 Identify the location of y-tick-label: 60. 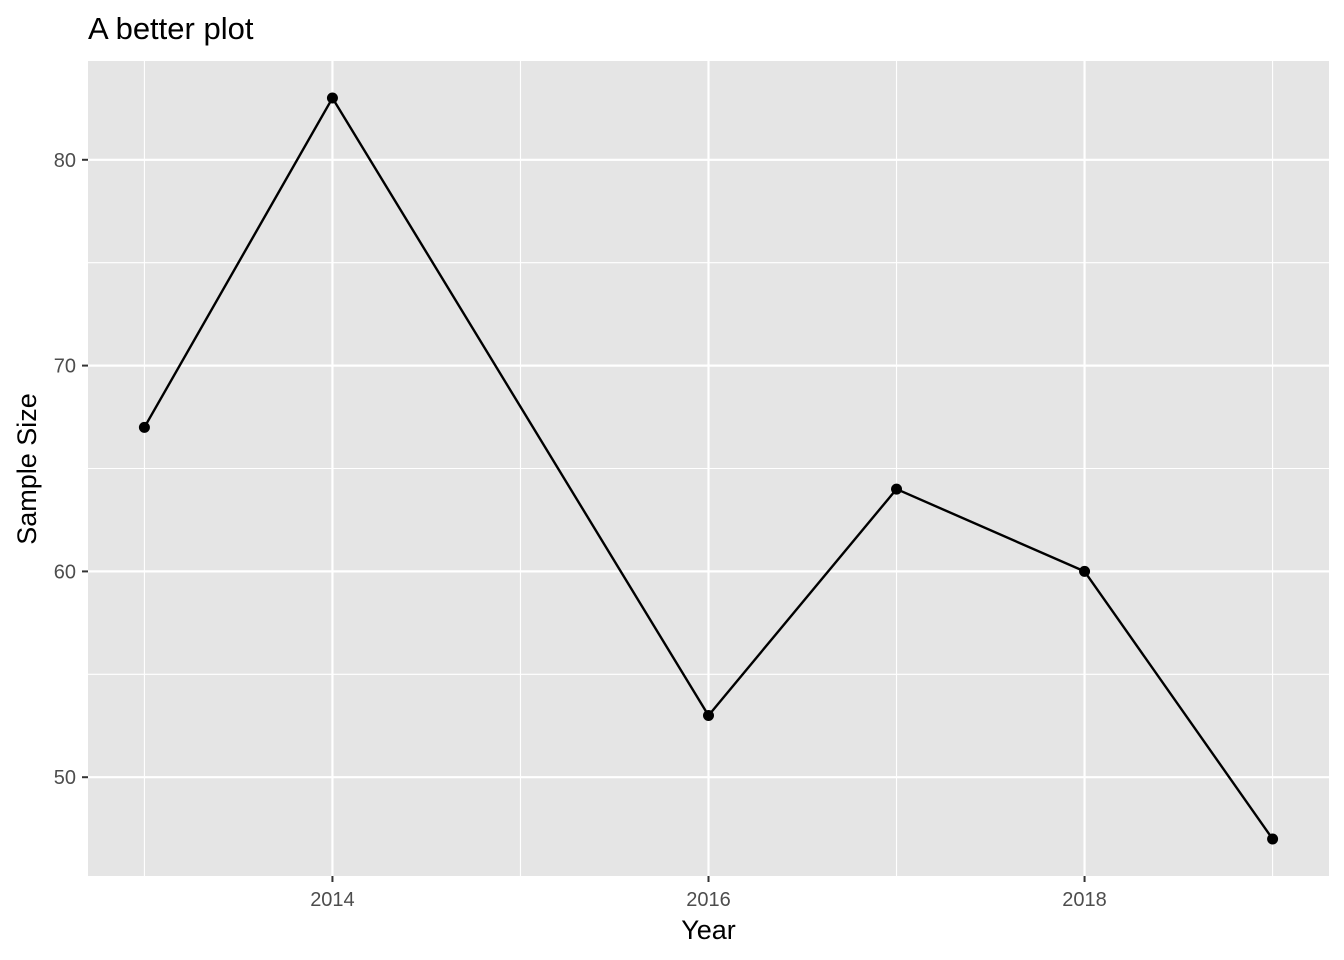
(65, 572).